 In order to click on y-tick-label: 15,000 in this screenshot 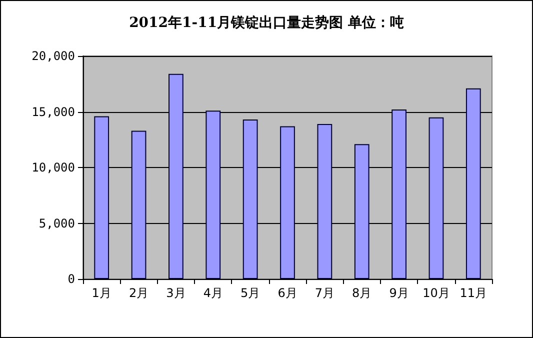, I will do `click(53, 111)`.